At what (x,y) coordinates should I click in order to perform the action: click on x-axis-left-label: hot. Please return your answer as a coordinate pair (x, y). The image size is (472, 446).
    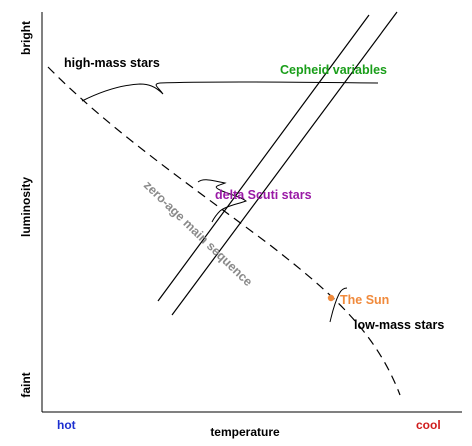
    Looking at the image, I should click on (66, 425).